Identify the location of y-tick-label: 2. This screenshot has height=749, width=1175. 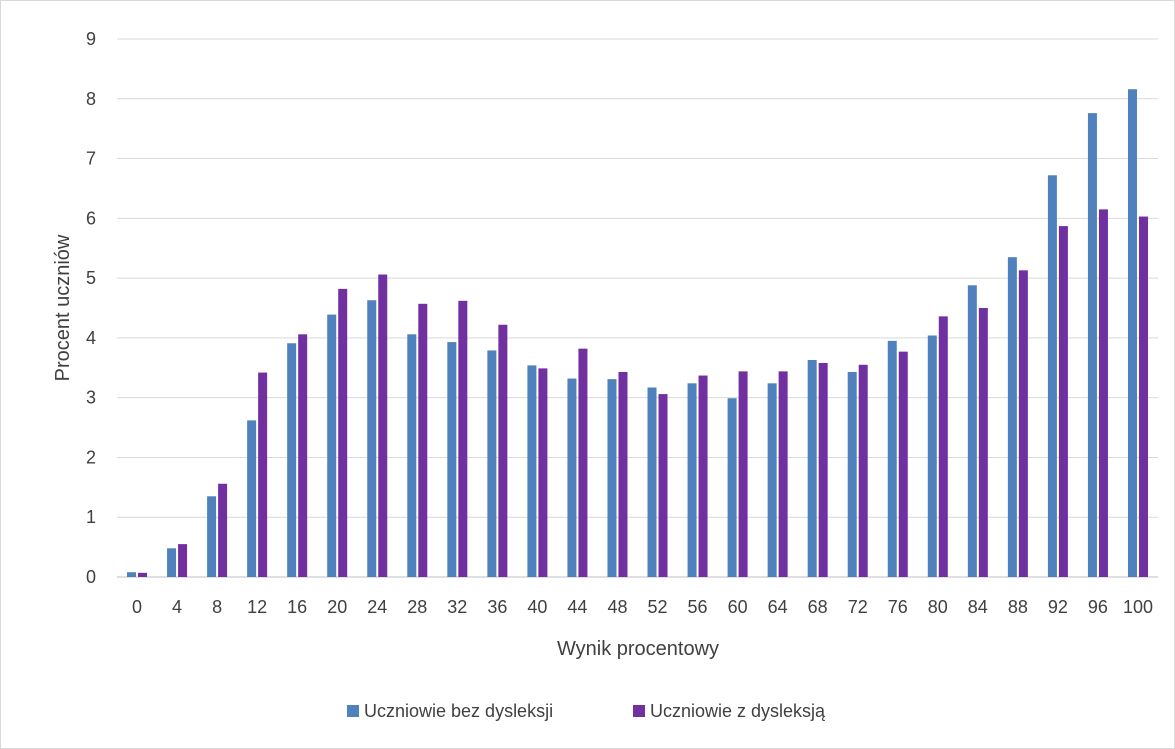
(91, 457).